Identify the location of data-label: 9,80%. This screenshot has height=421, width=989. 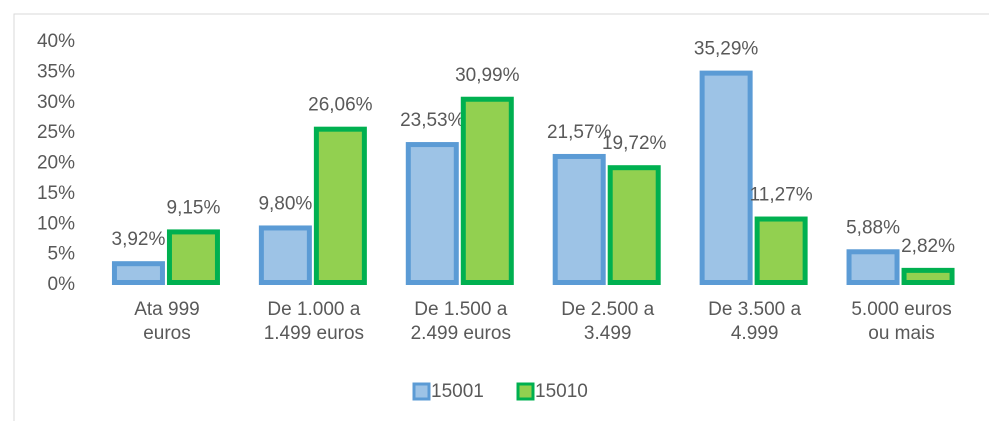
(285, 203).